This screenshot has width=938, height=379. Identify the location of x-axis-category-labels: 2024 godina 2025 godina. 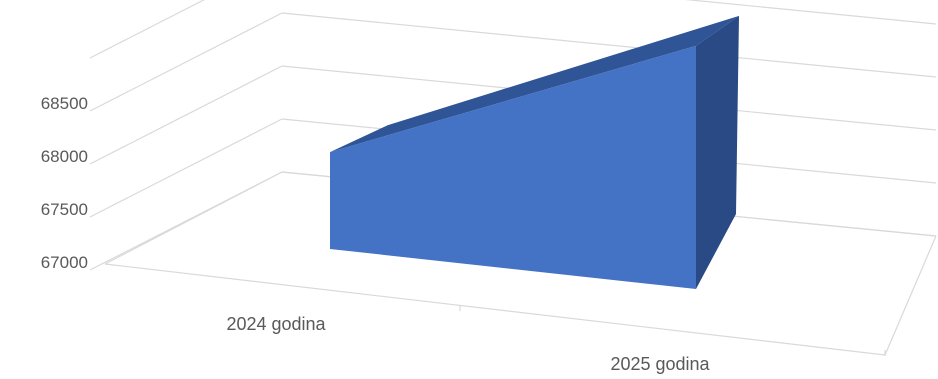
(468, 344).